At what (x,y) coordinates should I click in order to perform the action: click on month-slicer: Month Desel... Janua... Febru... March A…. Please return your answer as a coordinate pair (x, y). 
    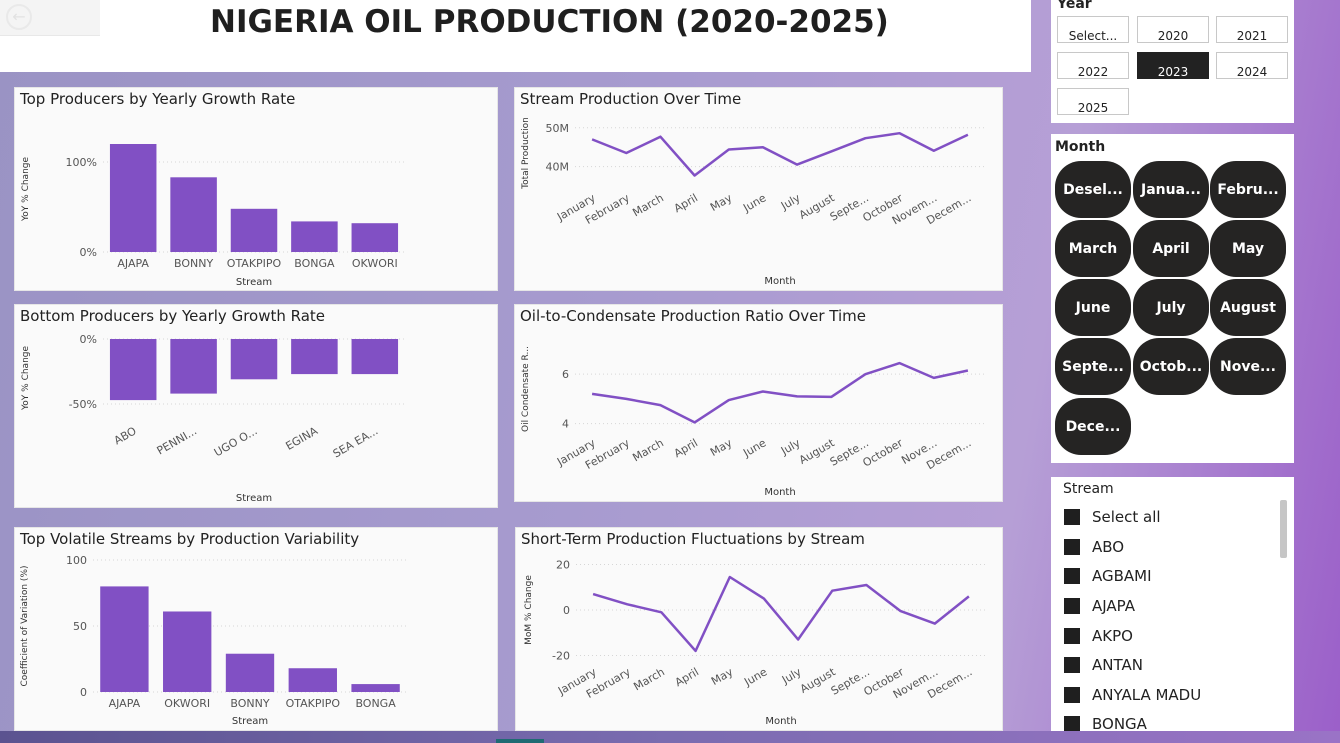
    Looking at the image, I should click on (1172, 298).